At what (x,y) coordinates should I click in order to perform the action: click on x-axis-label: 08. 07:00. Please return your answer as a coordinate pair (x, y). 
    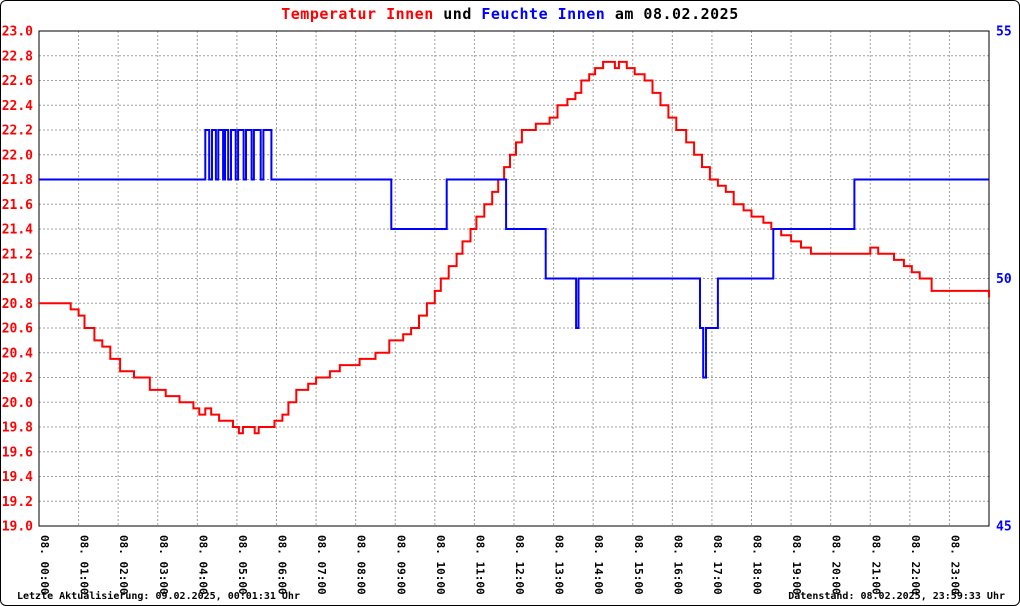
    Looking at the image, I should click on (321, 565).